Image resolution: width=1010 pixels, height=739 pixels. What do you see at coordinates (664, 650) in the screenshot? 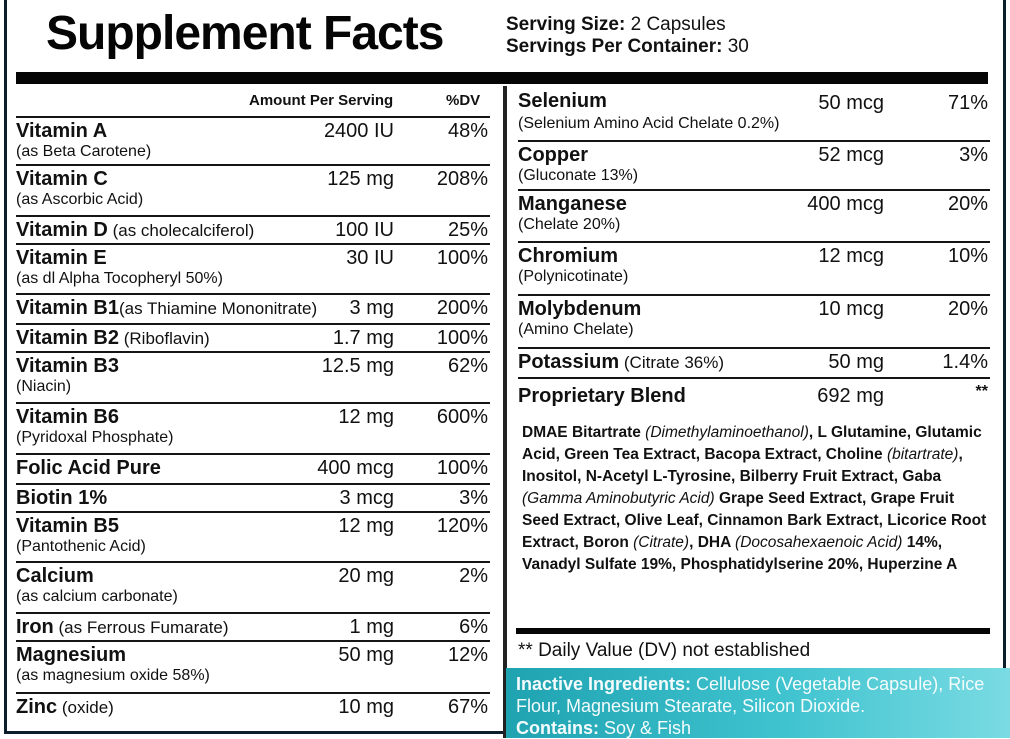
I see `dv-footnote: ** Daily Value (DV) not established` at bounding box center [664, 650].